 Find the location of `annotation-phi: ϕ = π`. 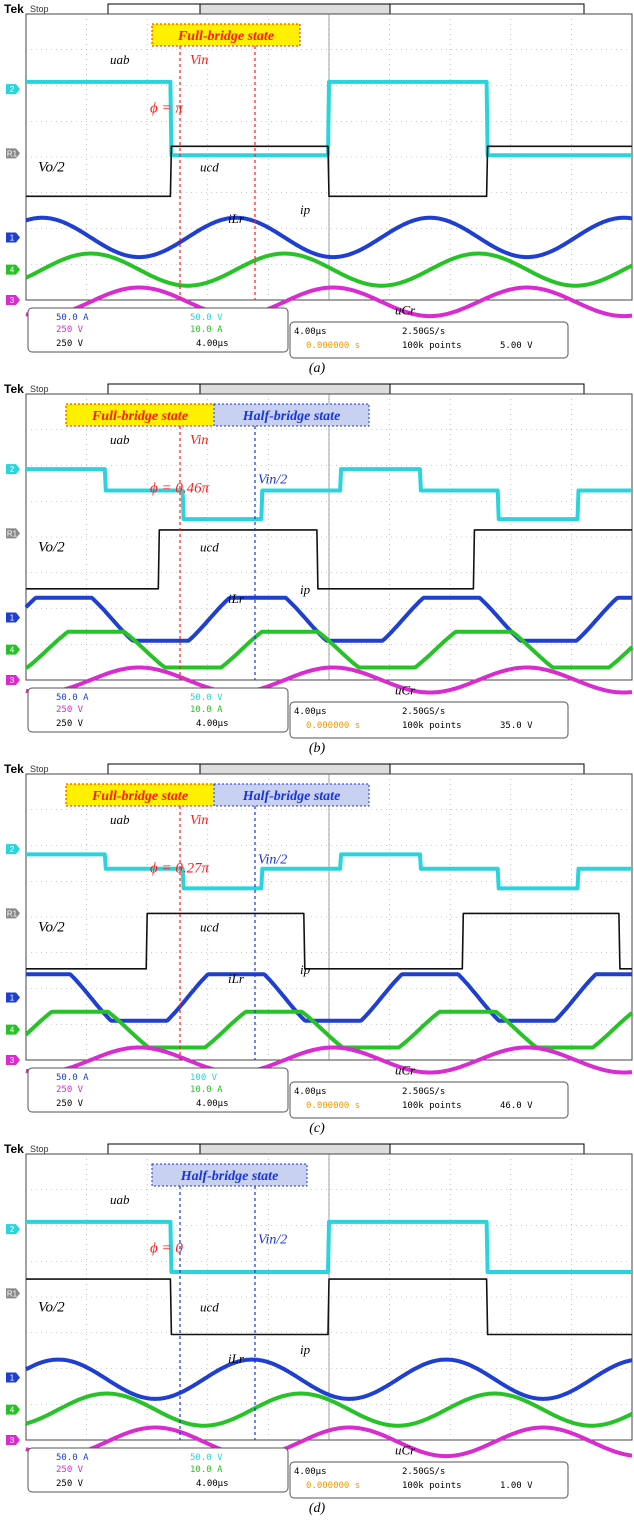

annotation-phi: ϕ = π is located at coordinates (166, 108).